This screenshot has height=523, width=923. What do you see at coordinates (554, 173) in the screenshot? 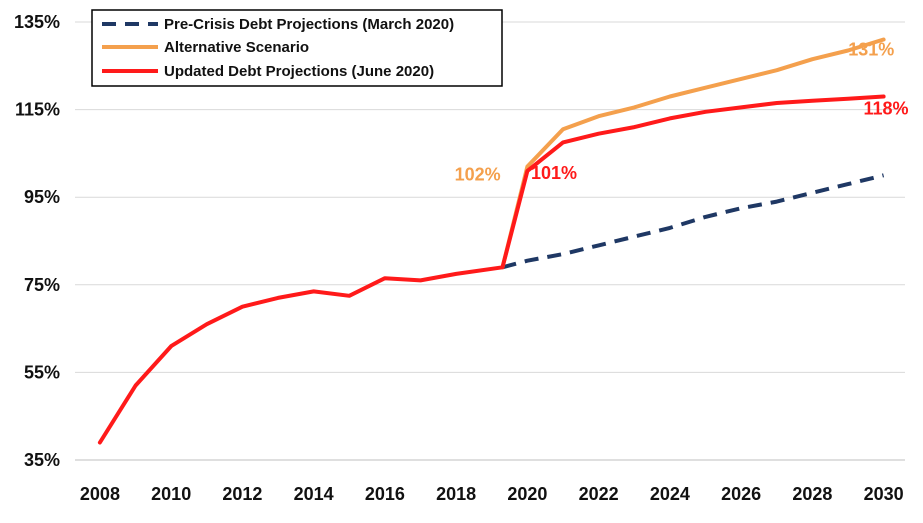
I see `data-callout: 101%` at bounding box center [554, 173].